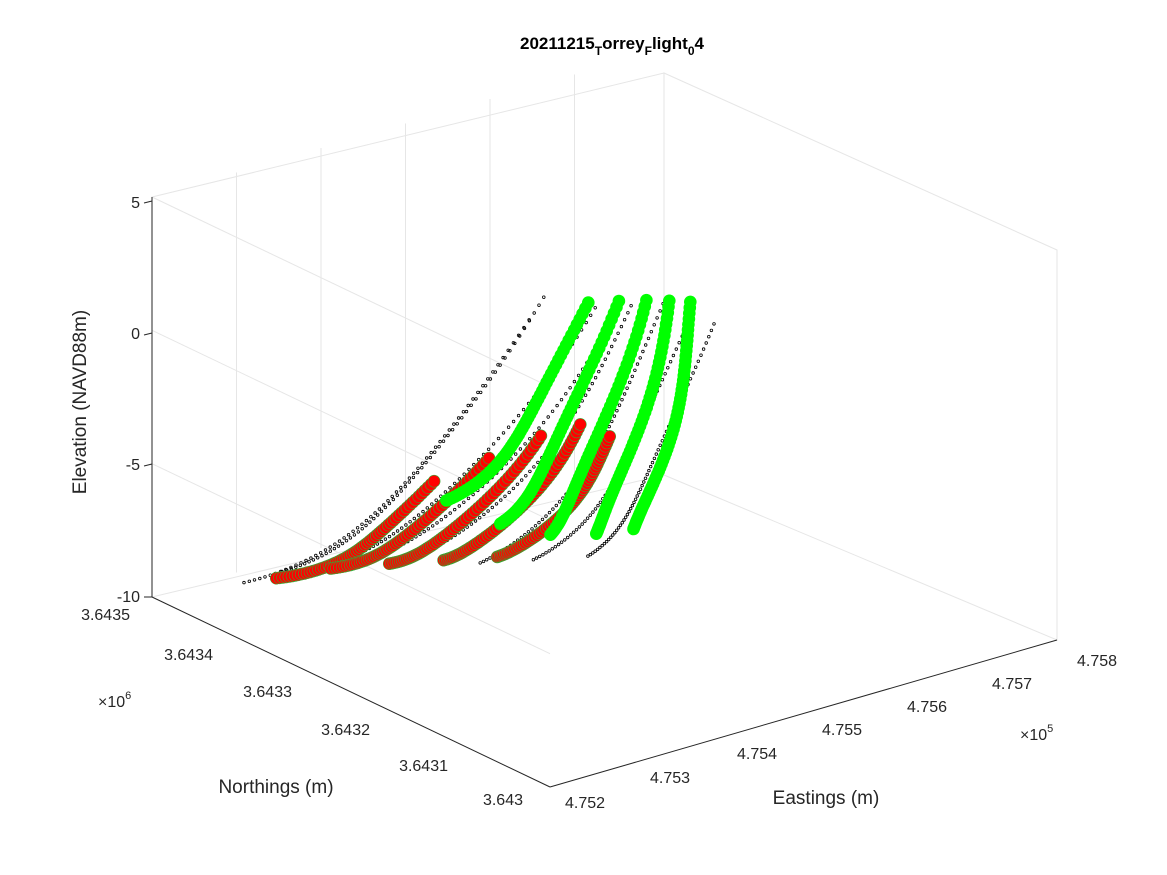 The height and width of the screenshot is (875, 1167). I want to click on chart-title: 20211215TorreyFlight04, so click(612, 46).